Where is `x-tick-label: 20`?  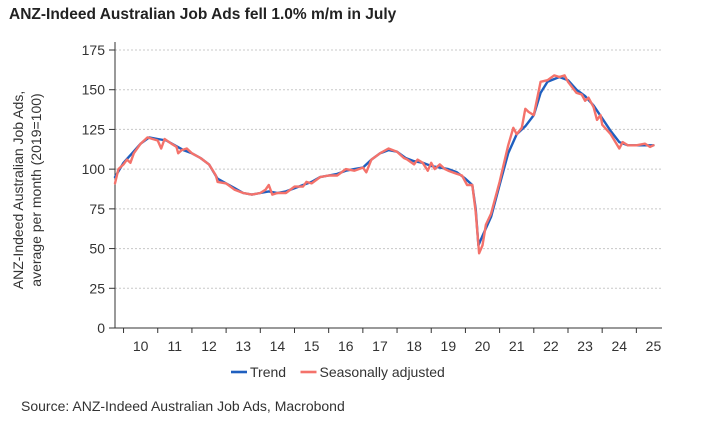 x-tick-label: 20 is located at coordinates (483, 346).